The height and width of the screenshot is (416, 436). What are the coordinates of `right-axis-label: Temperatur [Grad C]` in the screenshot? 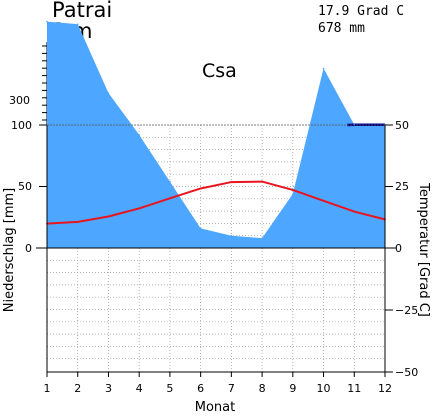 It's located at (423, 249).